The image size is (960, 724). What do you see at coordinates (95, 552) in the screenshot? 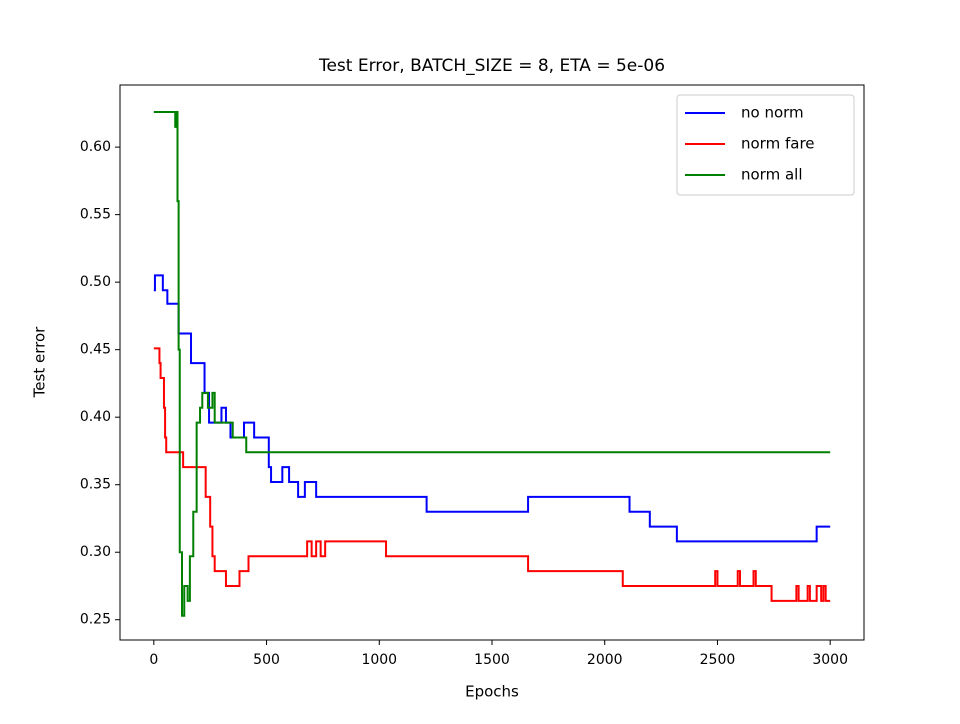
I see `y-tick-label: 0.30` at bounding box center [95, 552].